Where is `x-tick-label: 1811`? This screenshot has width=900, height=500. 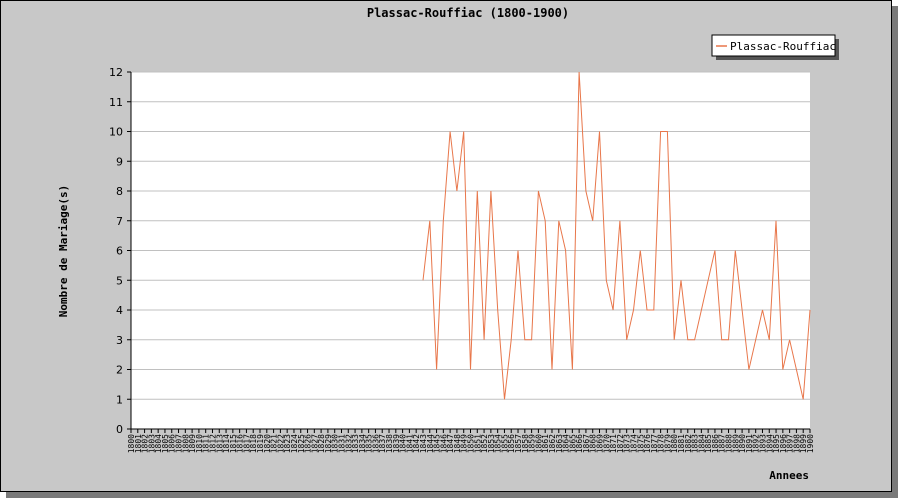
x-tick-label: 1811 is located at coordinates (206, 443).